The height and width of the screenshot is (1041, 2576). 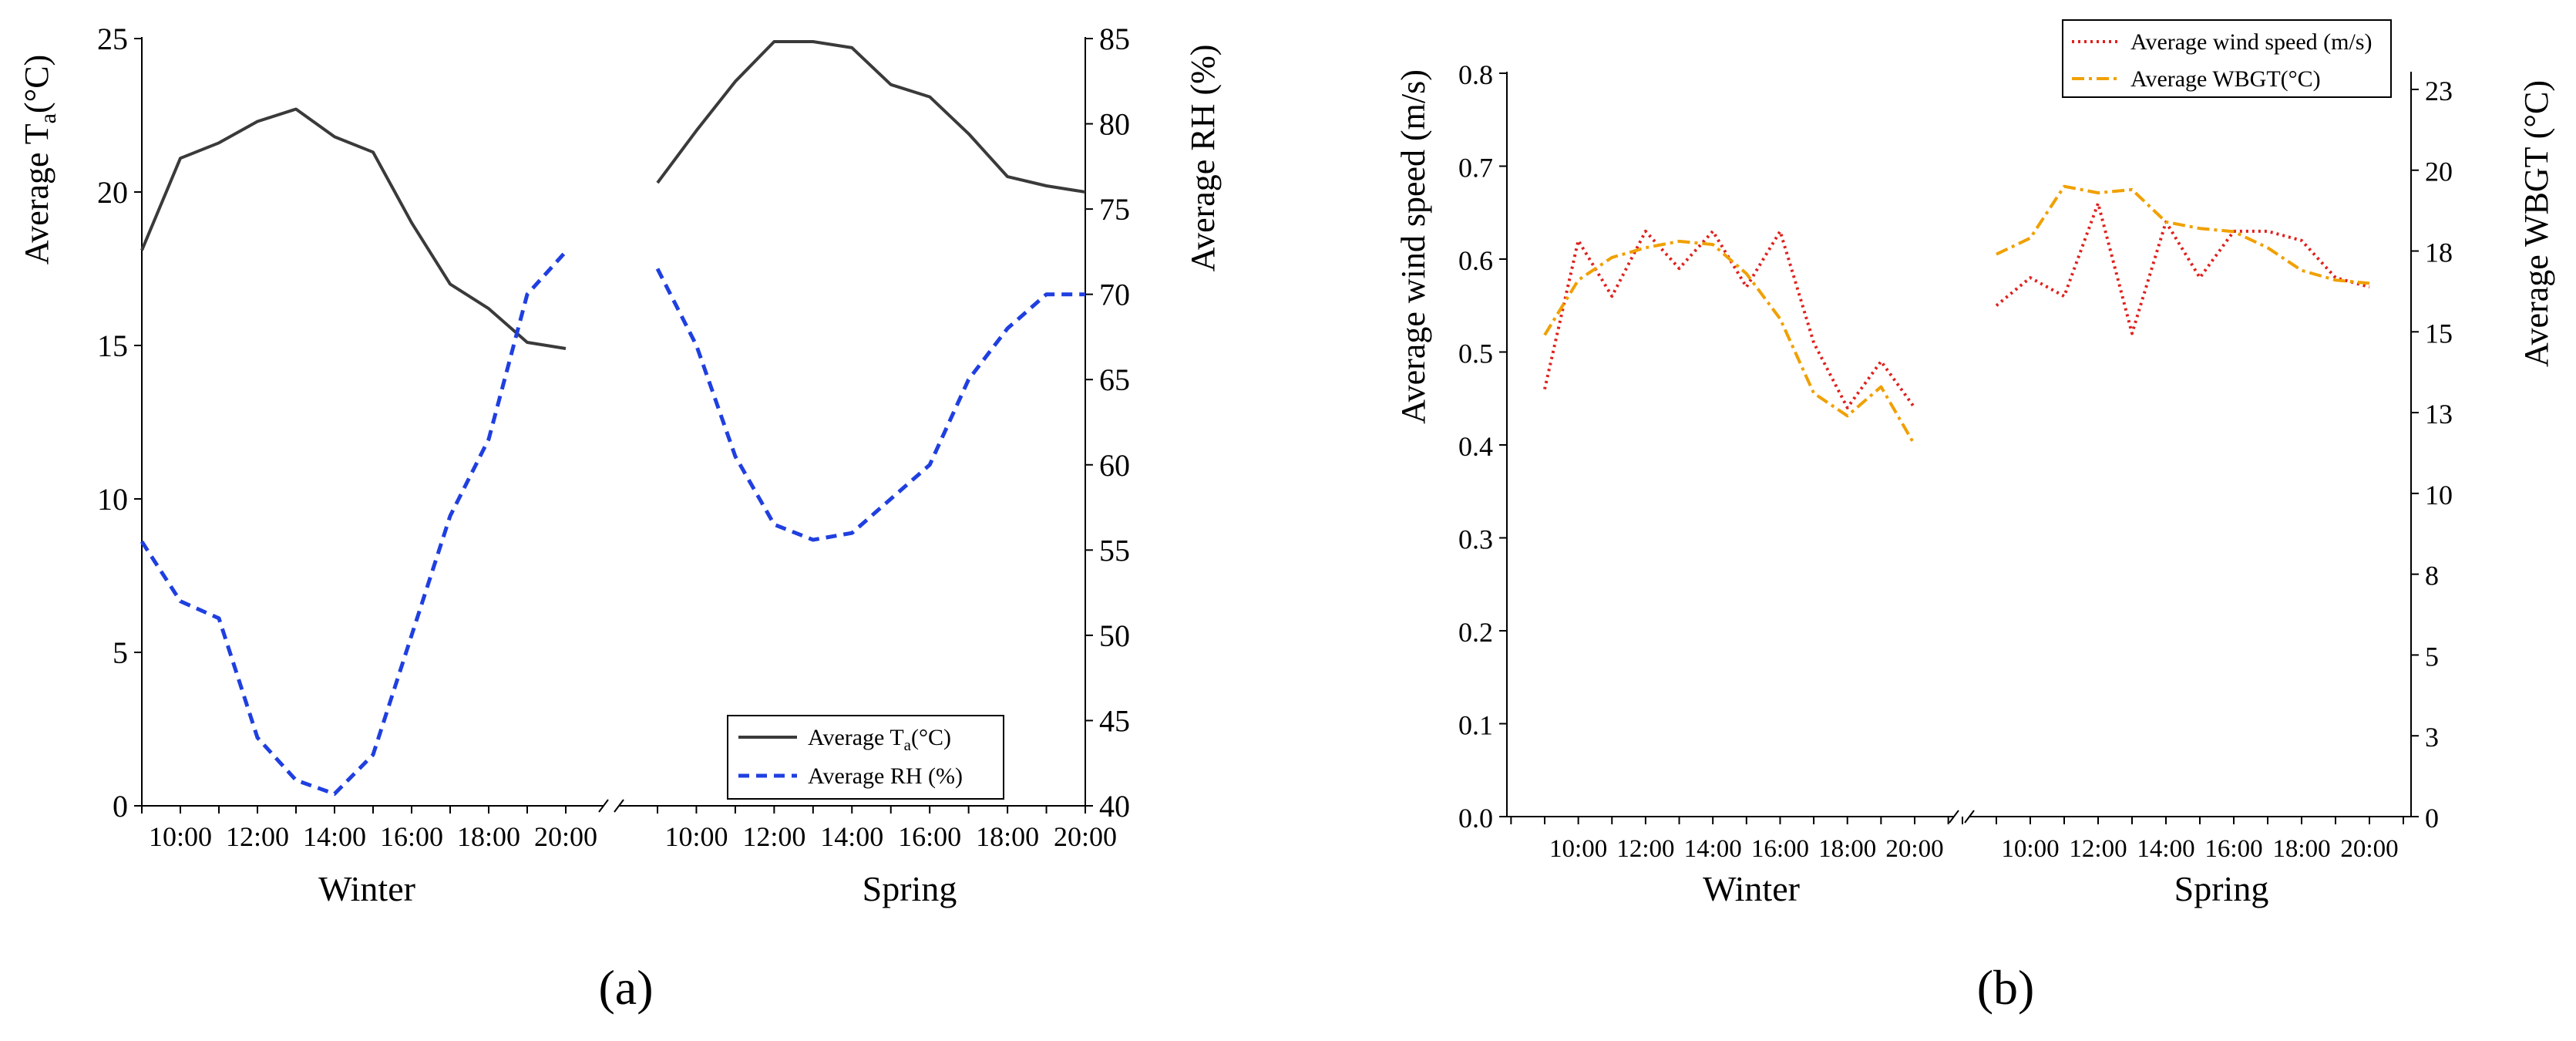 I want to click on panel-a-legend-ta-label: Average Ta(°C), so click(x=879, y=739).